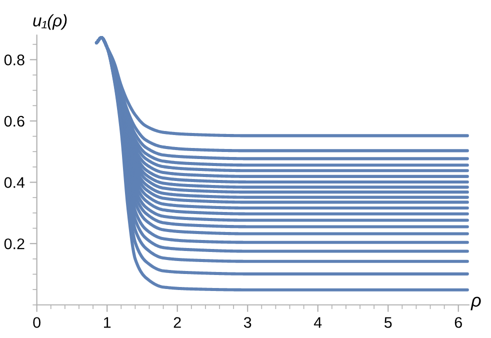 The image size is (491, 338). I want to click on y-axis-title: u₁(ρ), so click(50, 22).